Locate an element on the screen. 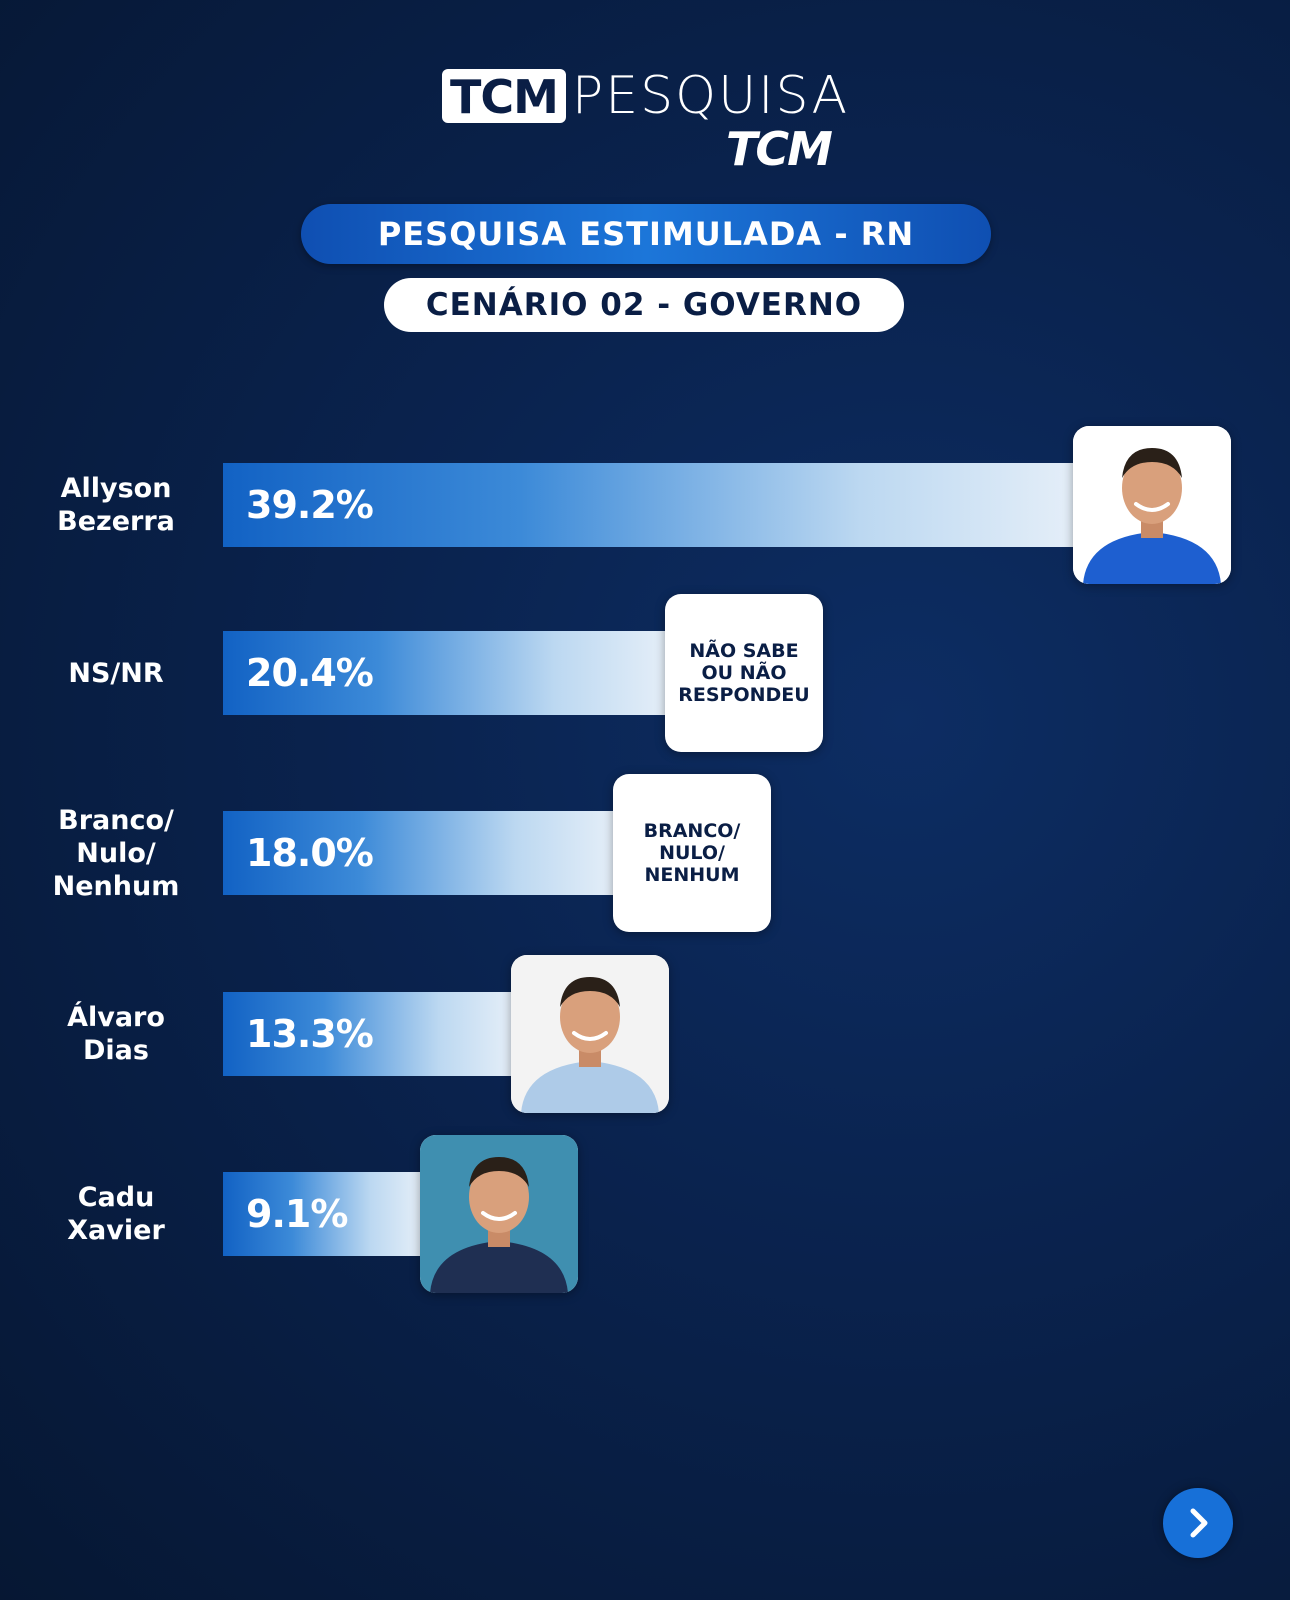  category-label: Allyson Bezerra is located at coordinates (116, 505).